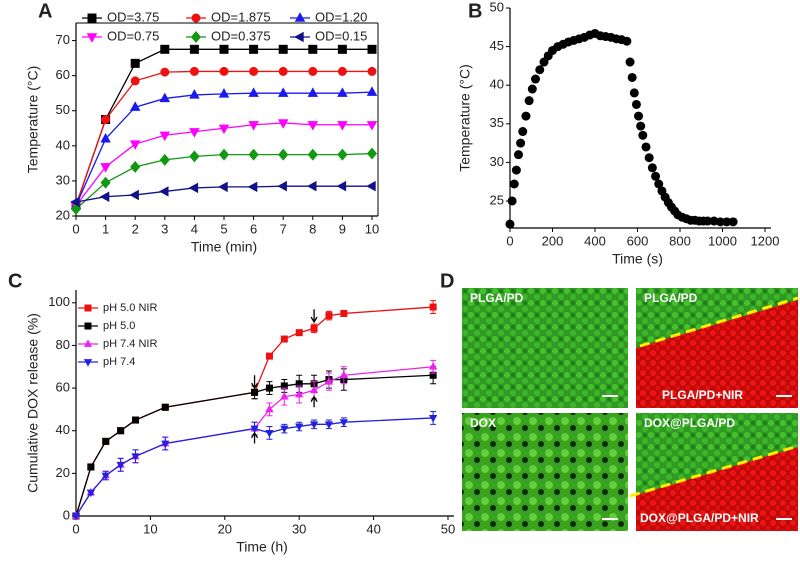  I want to click on image-label: DOX, so click(483, 423).